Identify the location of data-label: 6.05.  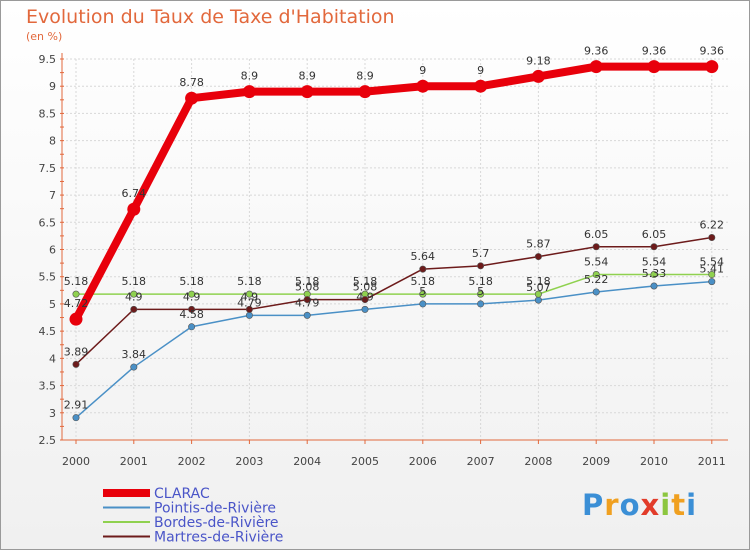
(654, 234).